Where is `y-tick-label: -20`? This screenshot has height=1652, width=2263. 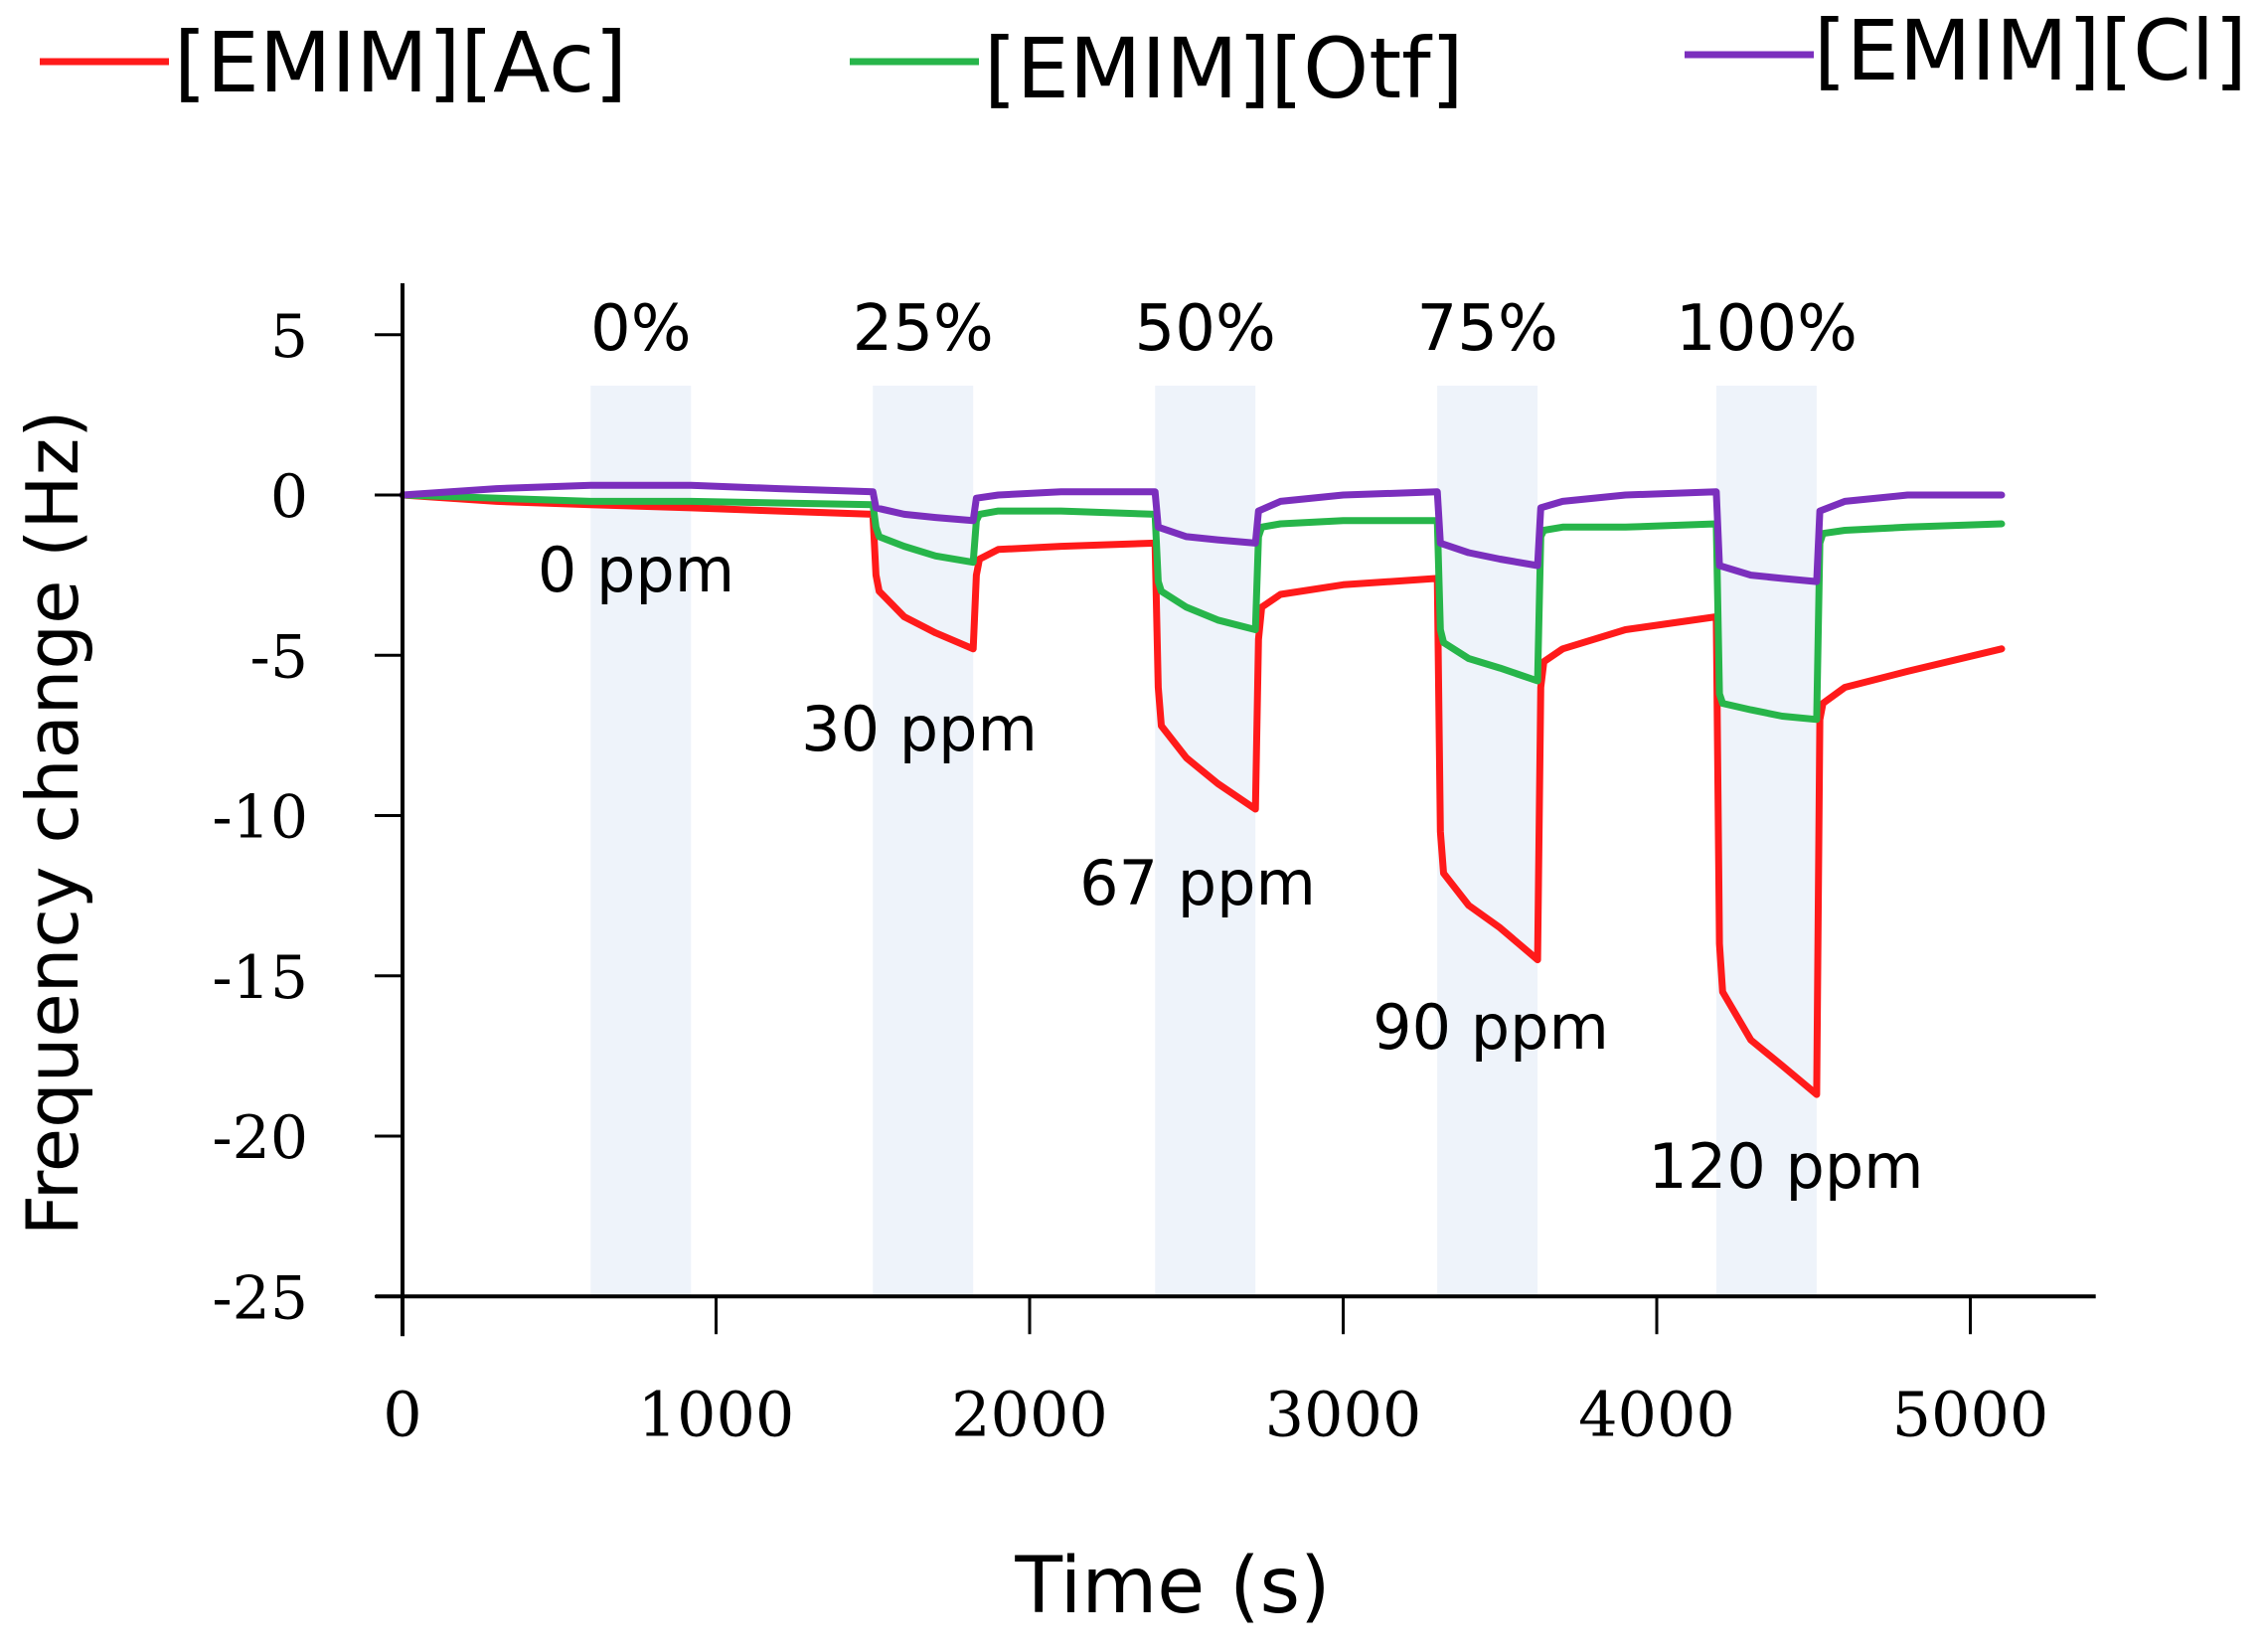 y-tick-label: -20 is located at coordinates (260, 1138).